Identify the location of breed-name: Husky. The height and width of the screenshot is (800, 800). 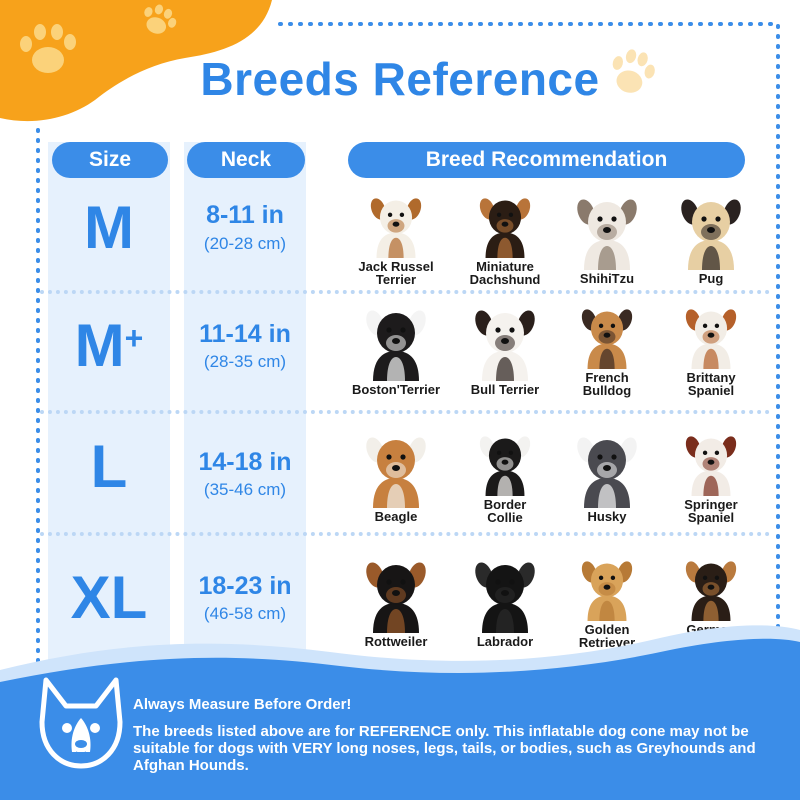
(607, 516).